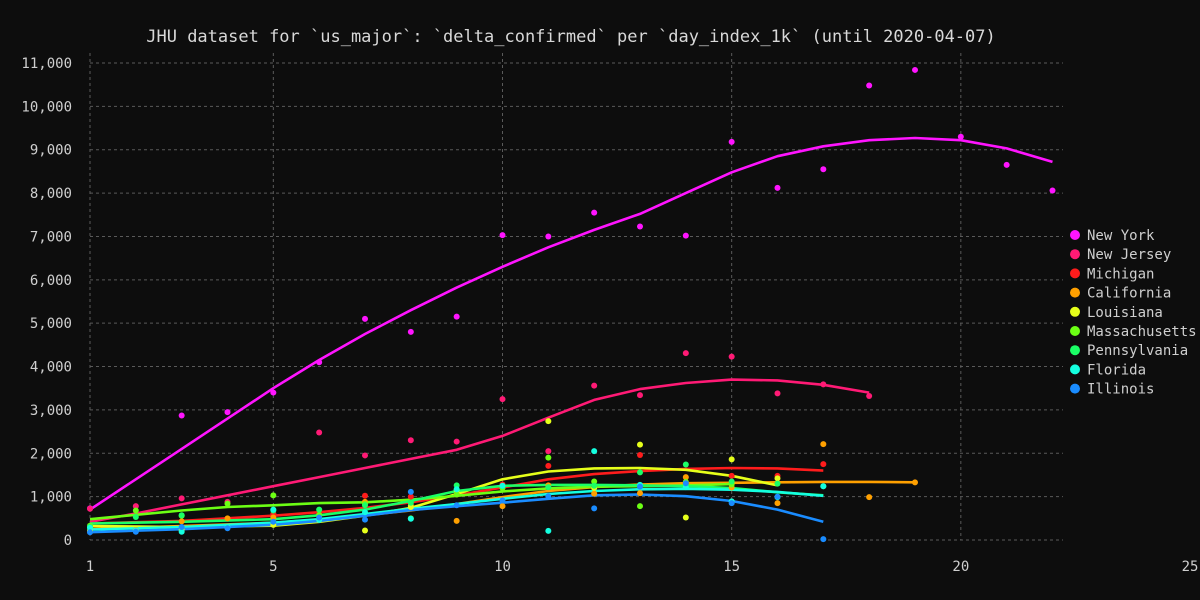  What do you see at coordinates (1129, 294) in the screenshot?
I see `legend-label: California` at bounding box center [1129, 294].